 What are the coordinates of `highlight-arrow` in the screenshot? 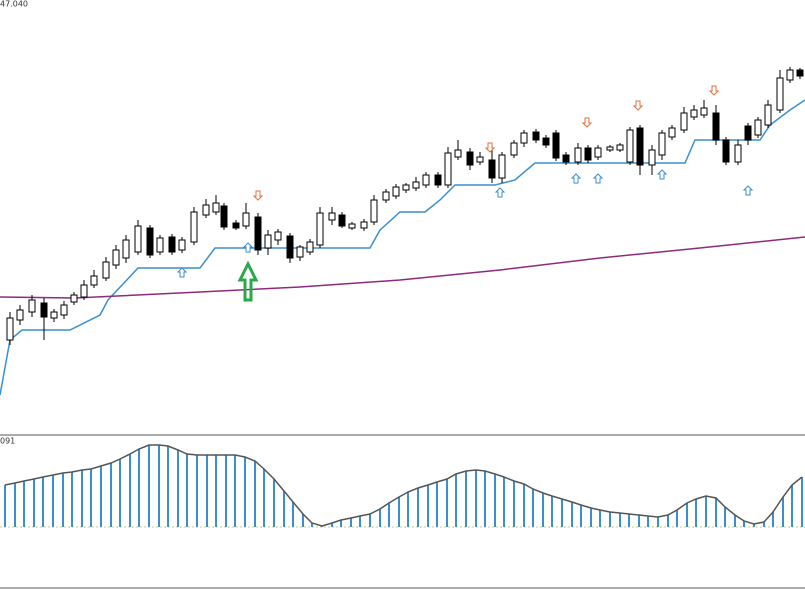 It's located at (248, 281).